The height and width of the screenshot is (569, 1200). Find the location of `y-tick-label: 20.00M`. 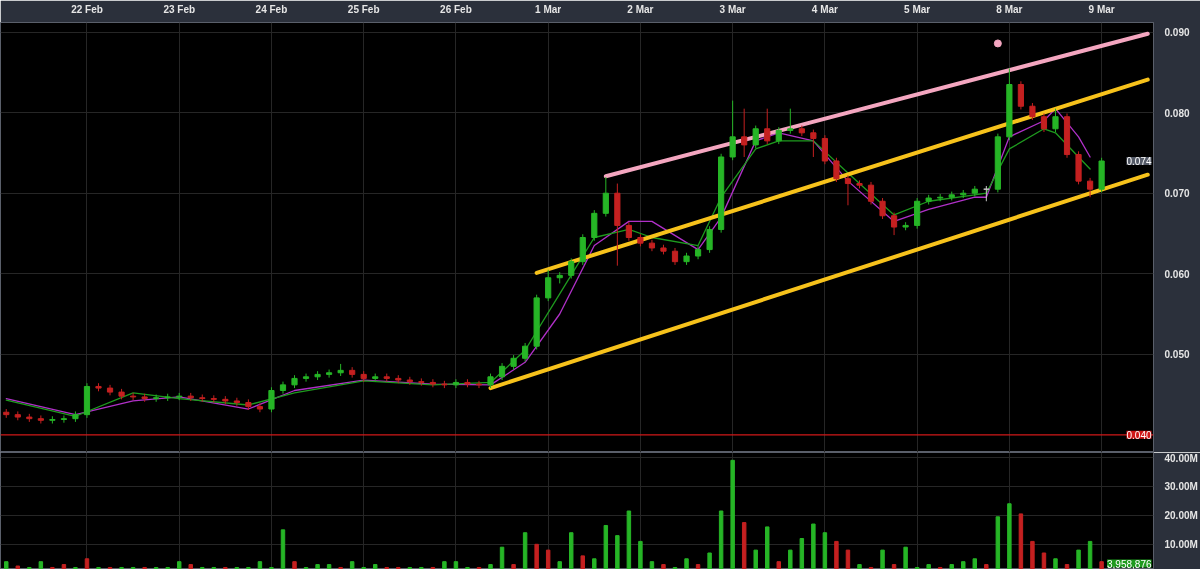

y-tick-label: 20.00M is located at coordinates (1181, 515).